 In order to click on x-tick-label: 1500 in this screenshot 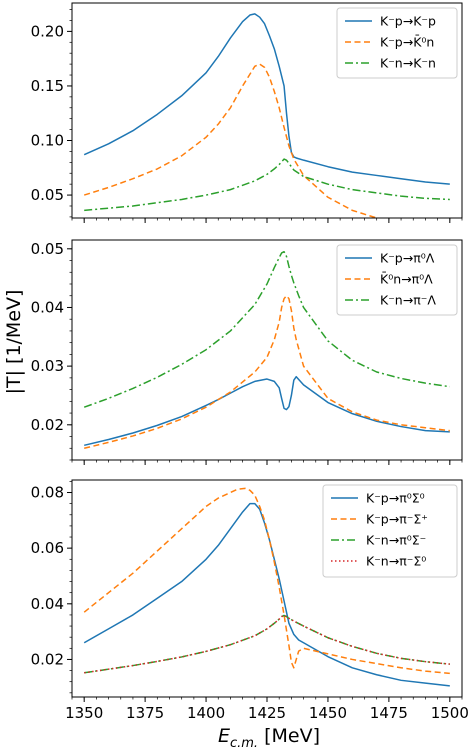, I will do `click(450, 713)`.